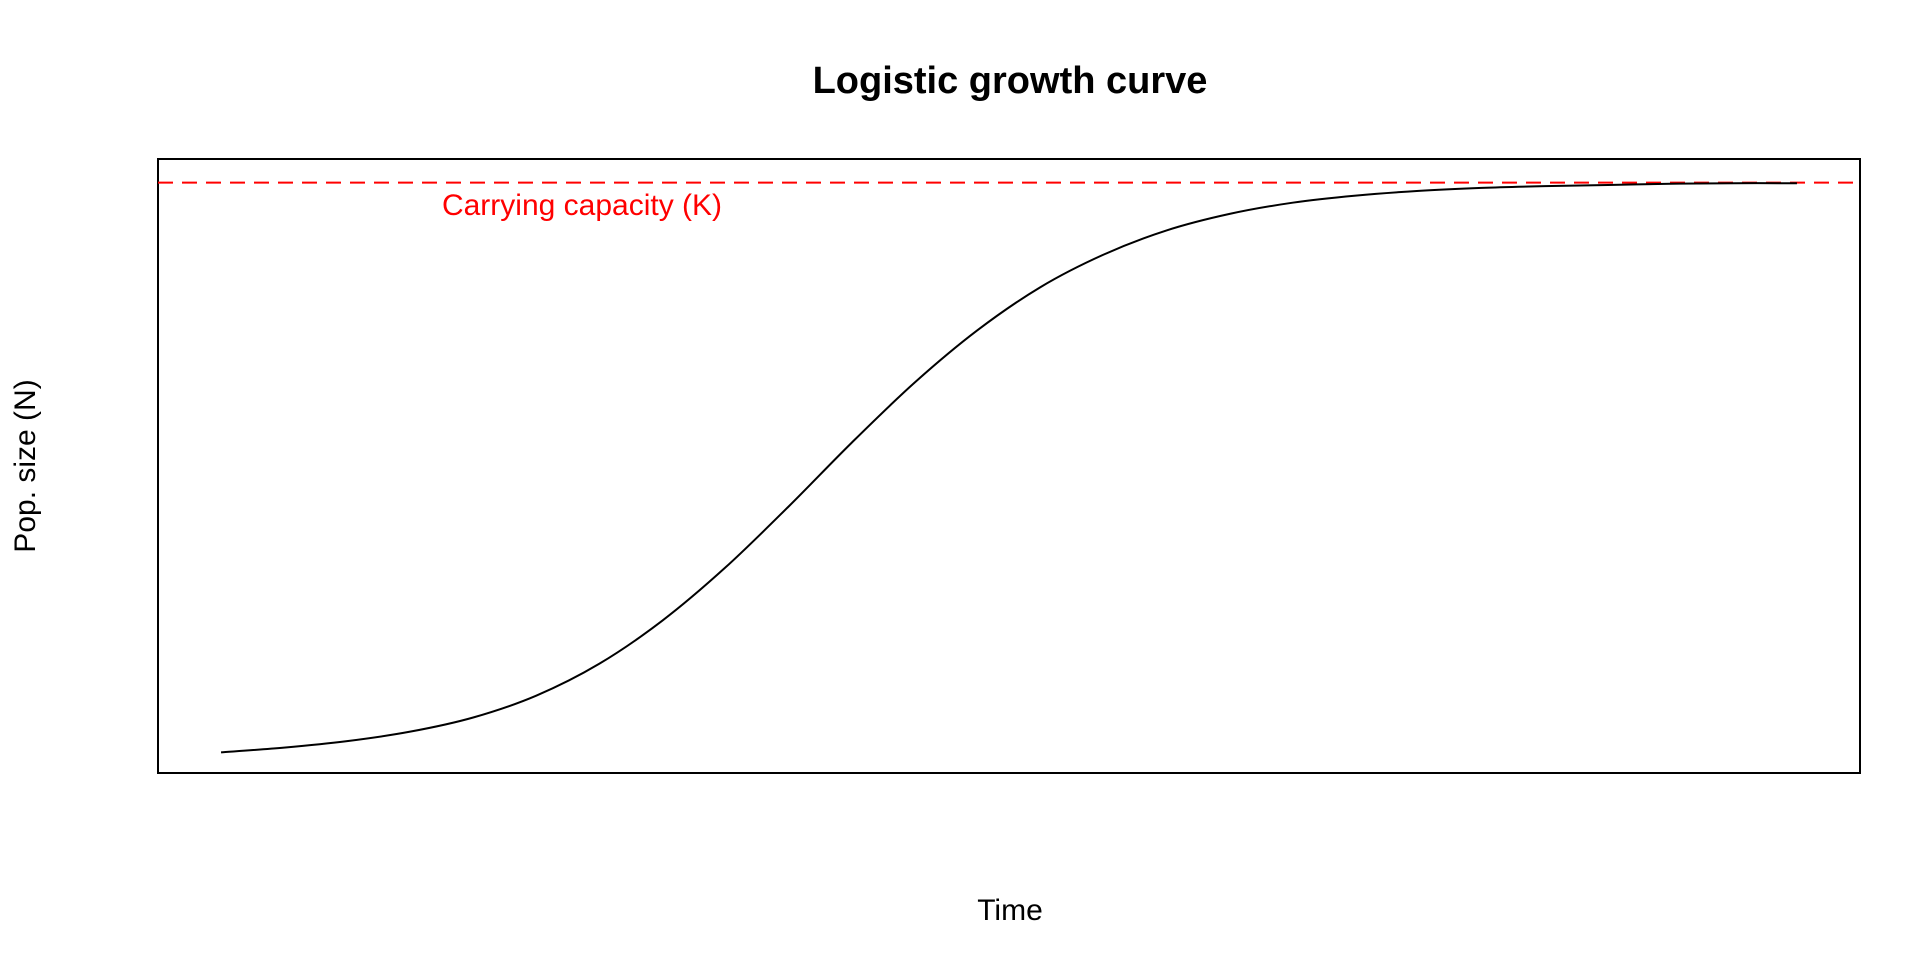 The width and height of the screenshot is (1920, 960). I want to click on y-axis-label: Pop. size (N), so click(25, 465).